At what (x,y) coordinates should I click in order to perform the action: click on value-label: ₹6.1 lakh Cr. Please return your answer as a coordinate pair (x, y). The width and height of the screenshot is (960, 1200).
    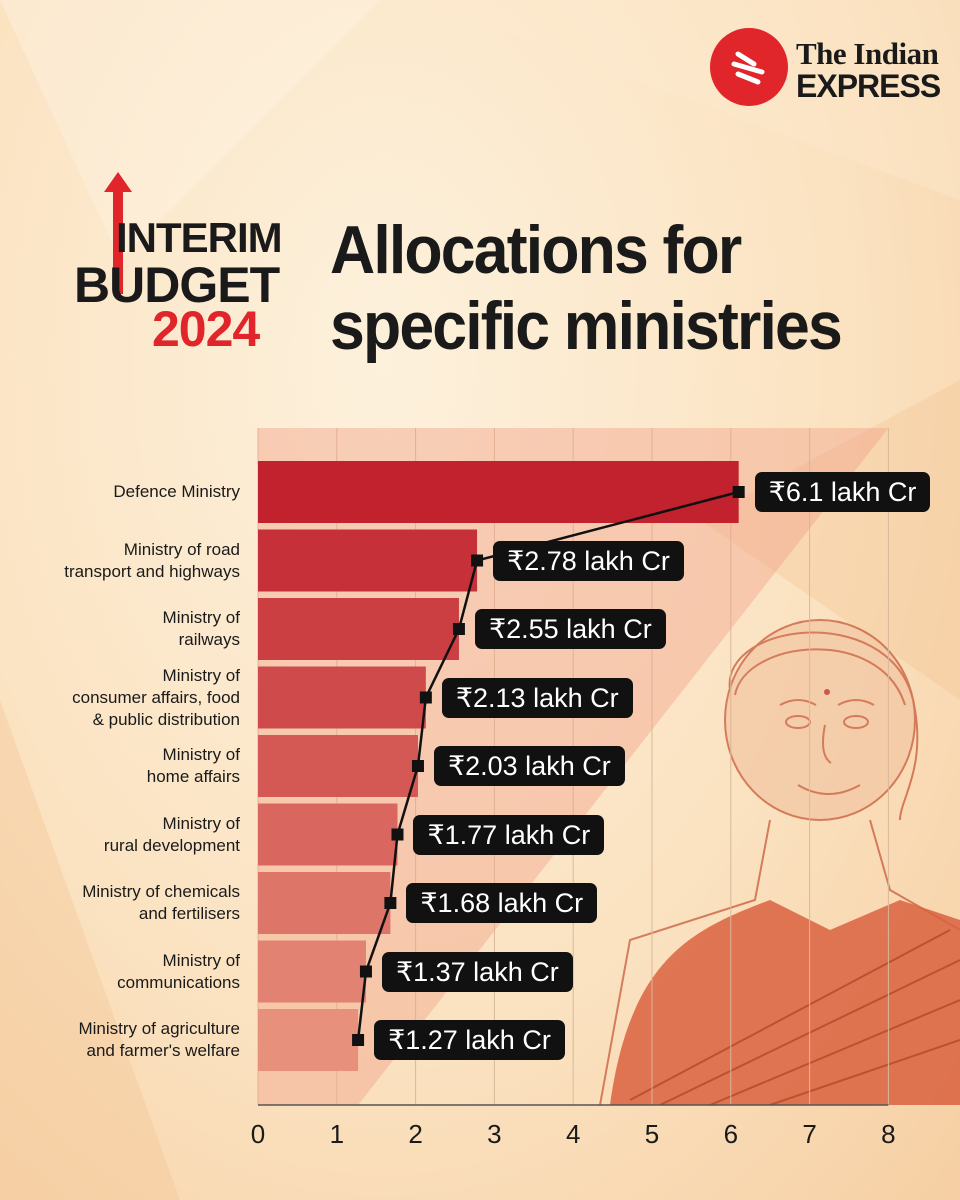
    Looking at the image, I should click on (842, 492).